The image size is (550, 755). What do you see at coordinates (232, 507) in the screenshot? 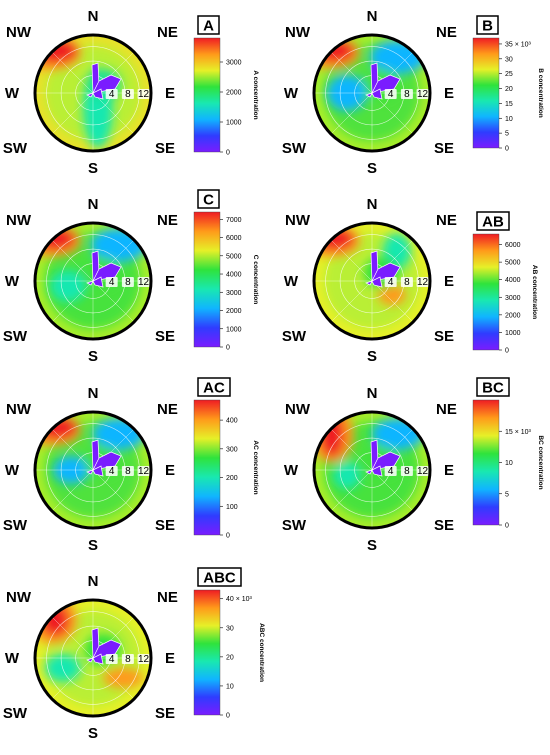
I see `colorbar-tick-label: 100` at bounding box center [232, 507].